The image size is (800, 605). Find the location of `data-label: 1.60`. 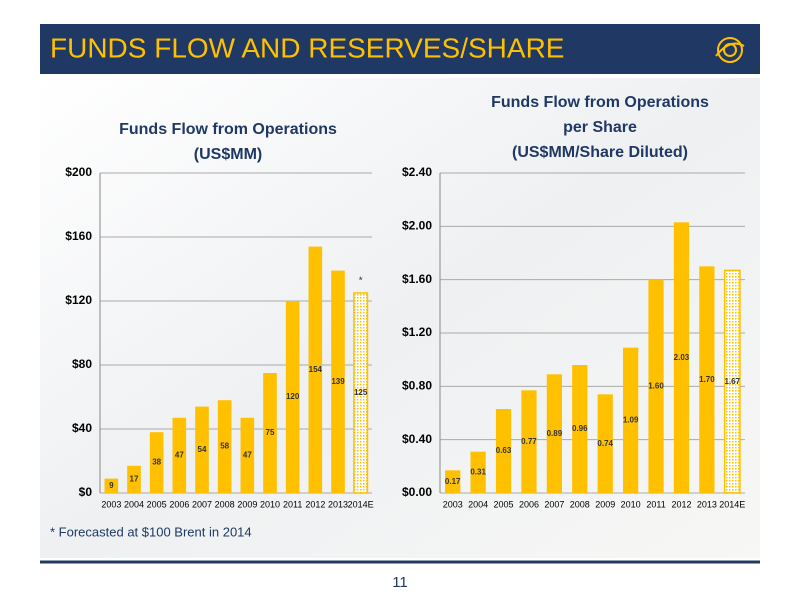

data-label: 1.60 is located at coordinates (656, 385).